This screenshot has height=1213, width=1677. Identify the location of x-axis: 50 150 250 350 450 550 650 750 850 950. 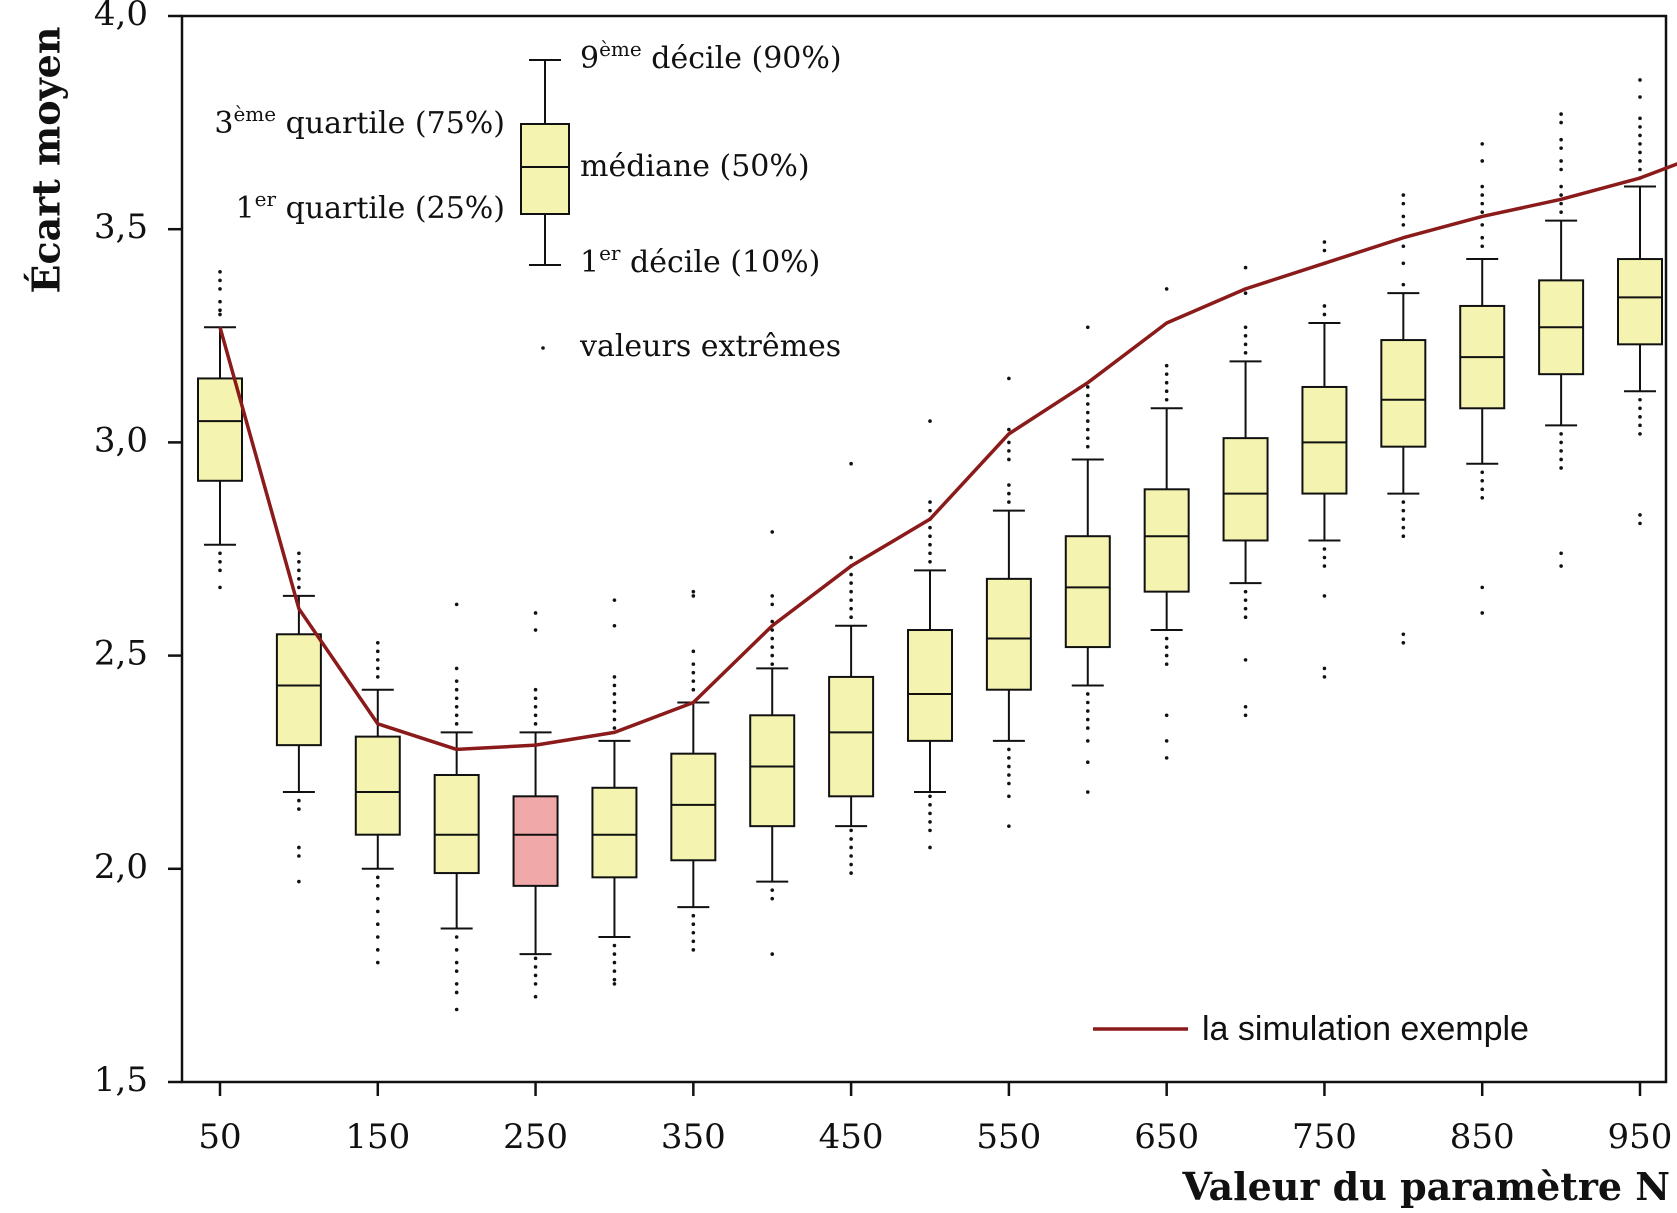
(935, 1119).